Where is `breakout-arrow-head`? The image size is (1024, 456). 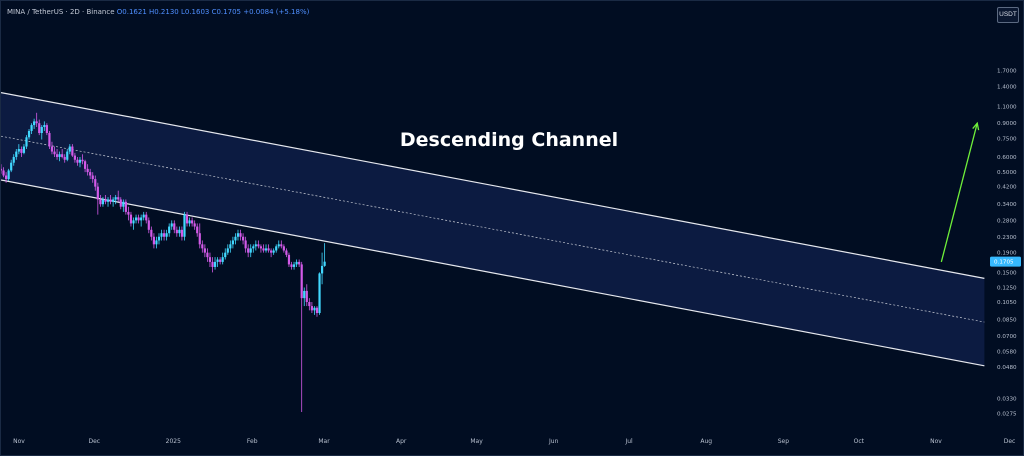
breakout-arrow-head is located at coordinates (976, 126).